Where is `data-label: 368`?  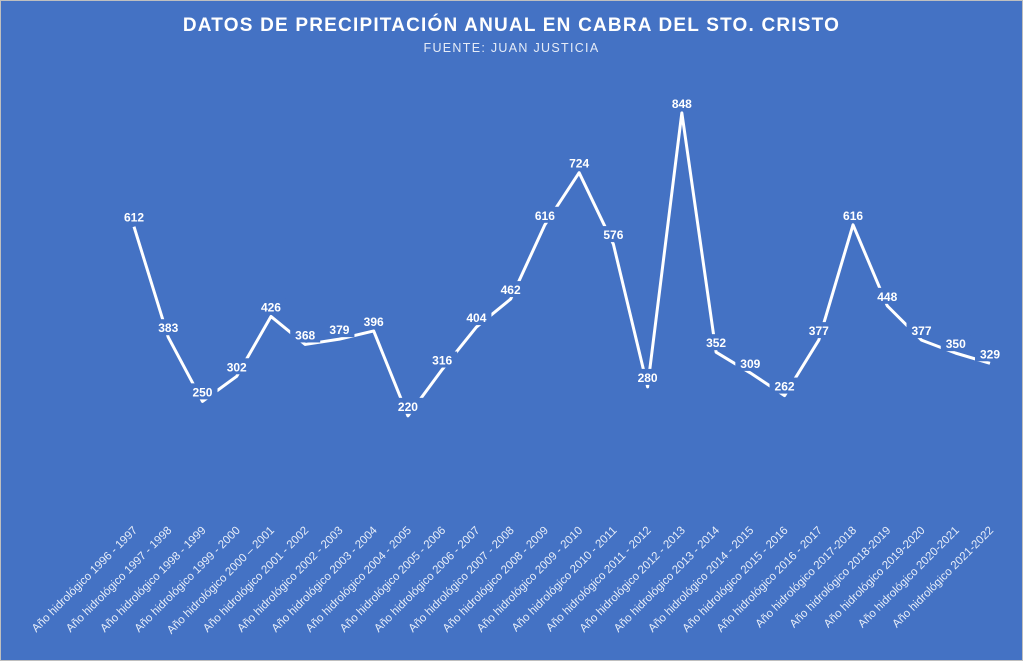 data-label: 368 is located at coordinates (305, 335).